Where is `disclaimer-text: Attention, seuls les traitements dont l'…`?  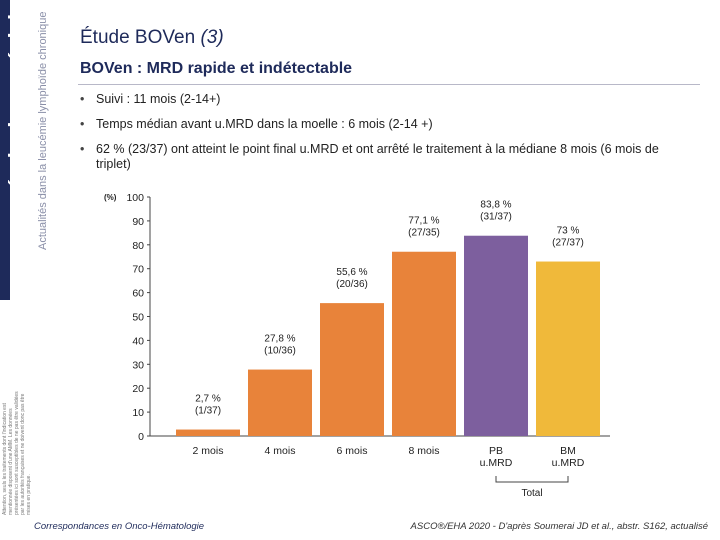
disclaimer-text: Attention, seuls les traitements dont l'… is located at coordinates (17, 453).